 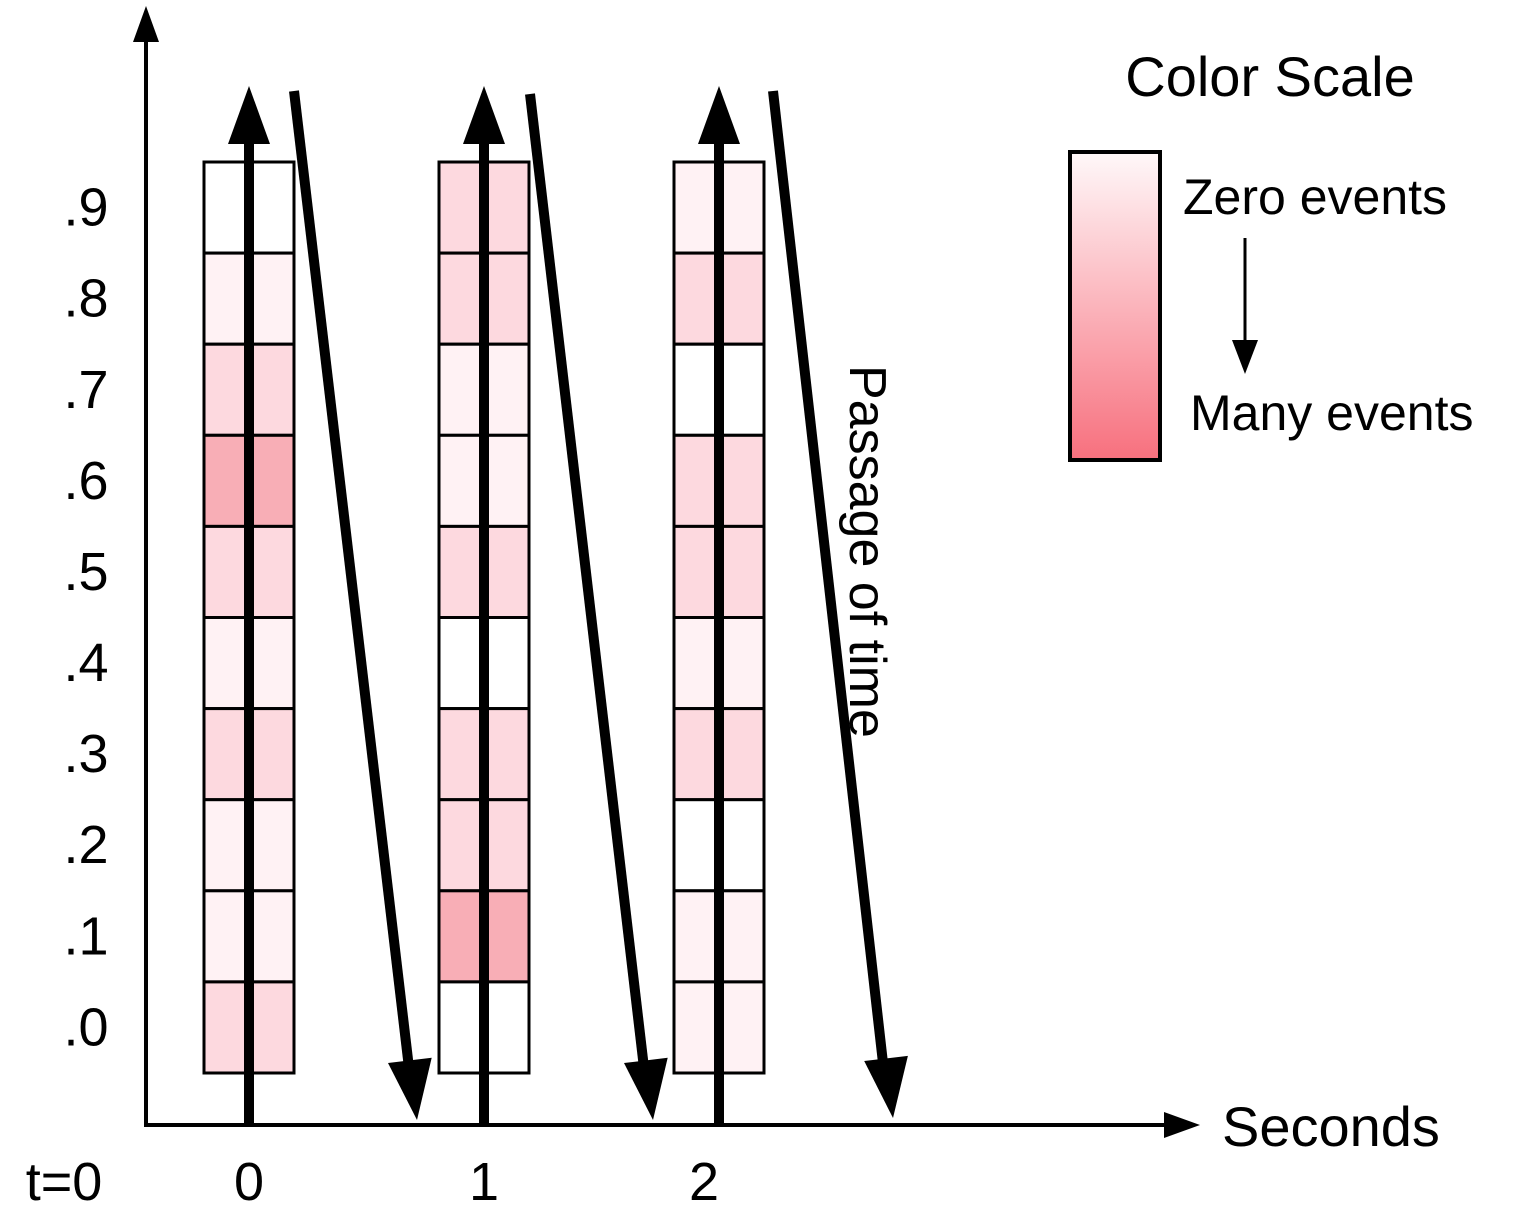 I want to click on x-axis-arrowhead, so click(x=1182, y=1125).